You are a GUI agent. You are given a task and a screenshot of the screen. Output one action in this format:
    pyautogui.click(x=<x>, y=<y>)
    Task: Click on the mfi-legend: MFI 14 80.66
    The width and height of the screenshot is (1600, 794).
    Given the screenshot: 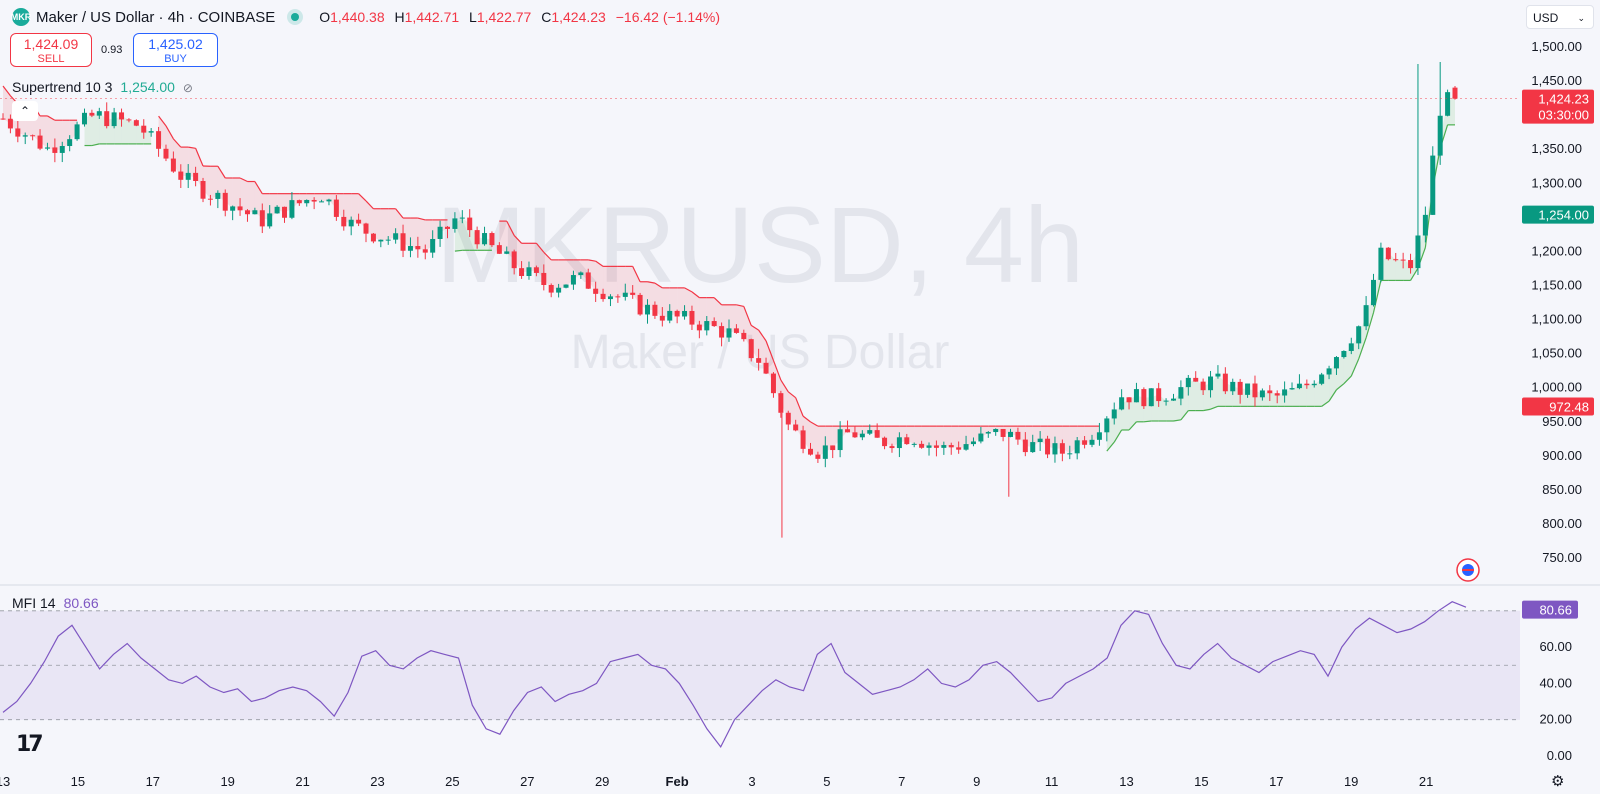 What is the action you would take?
    pyautogui.click(x=55, y=603)
    